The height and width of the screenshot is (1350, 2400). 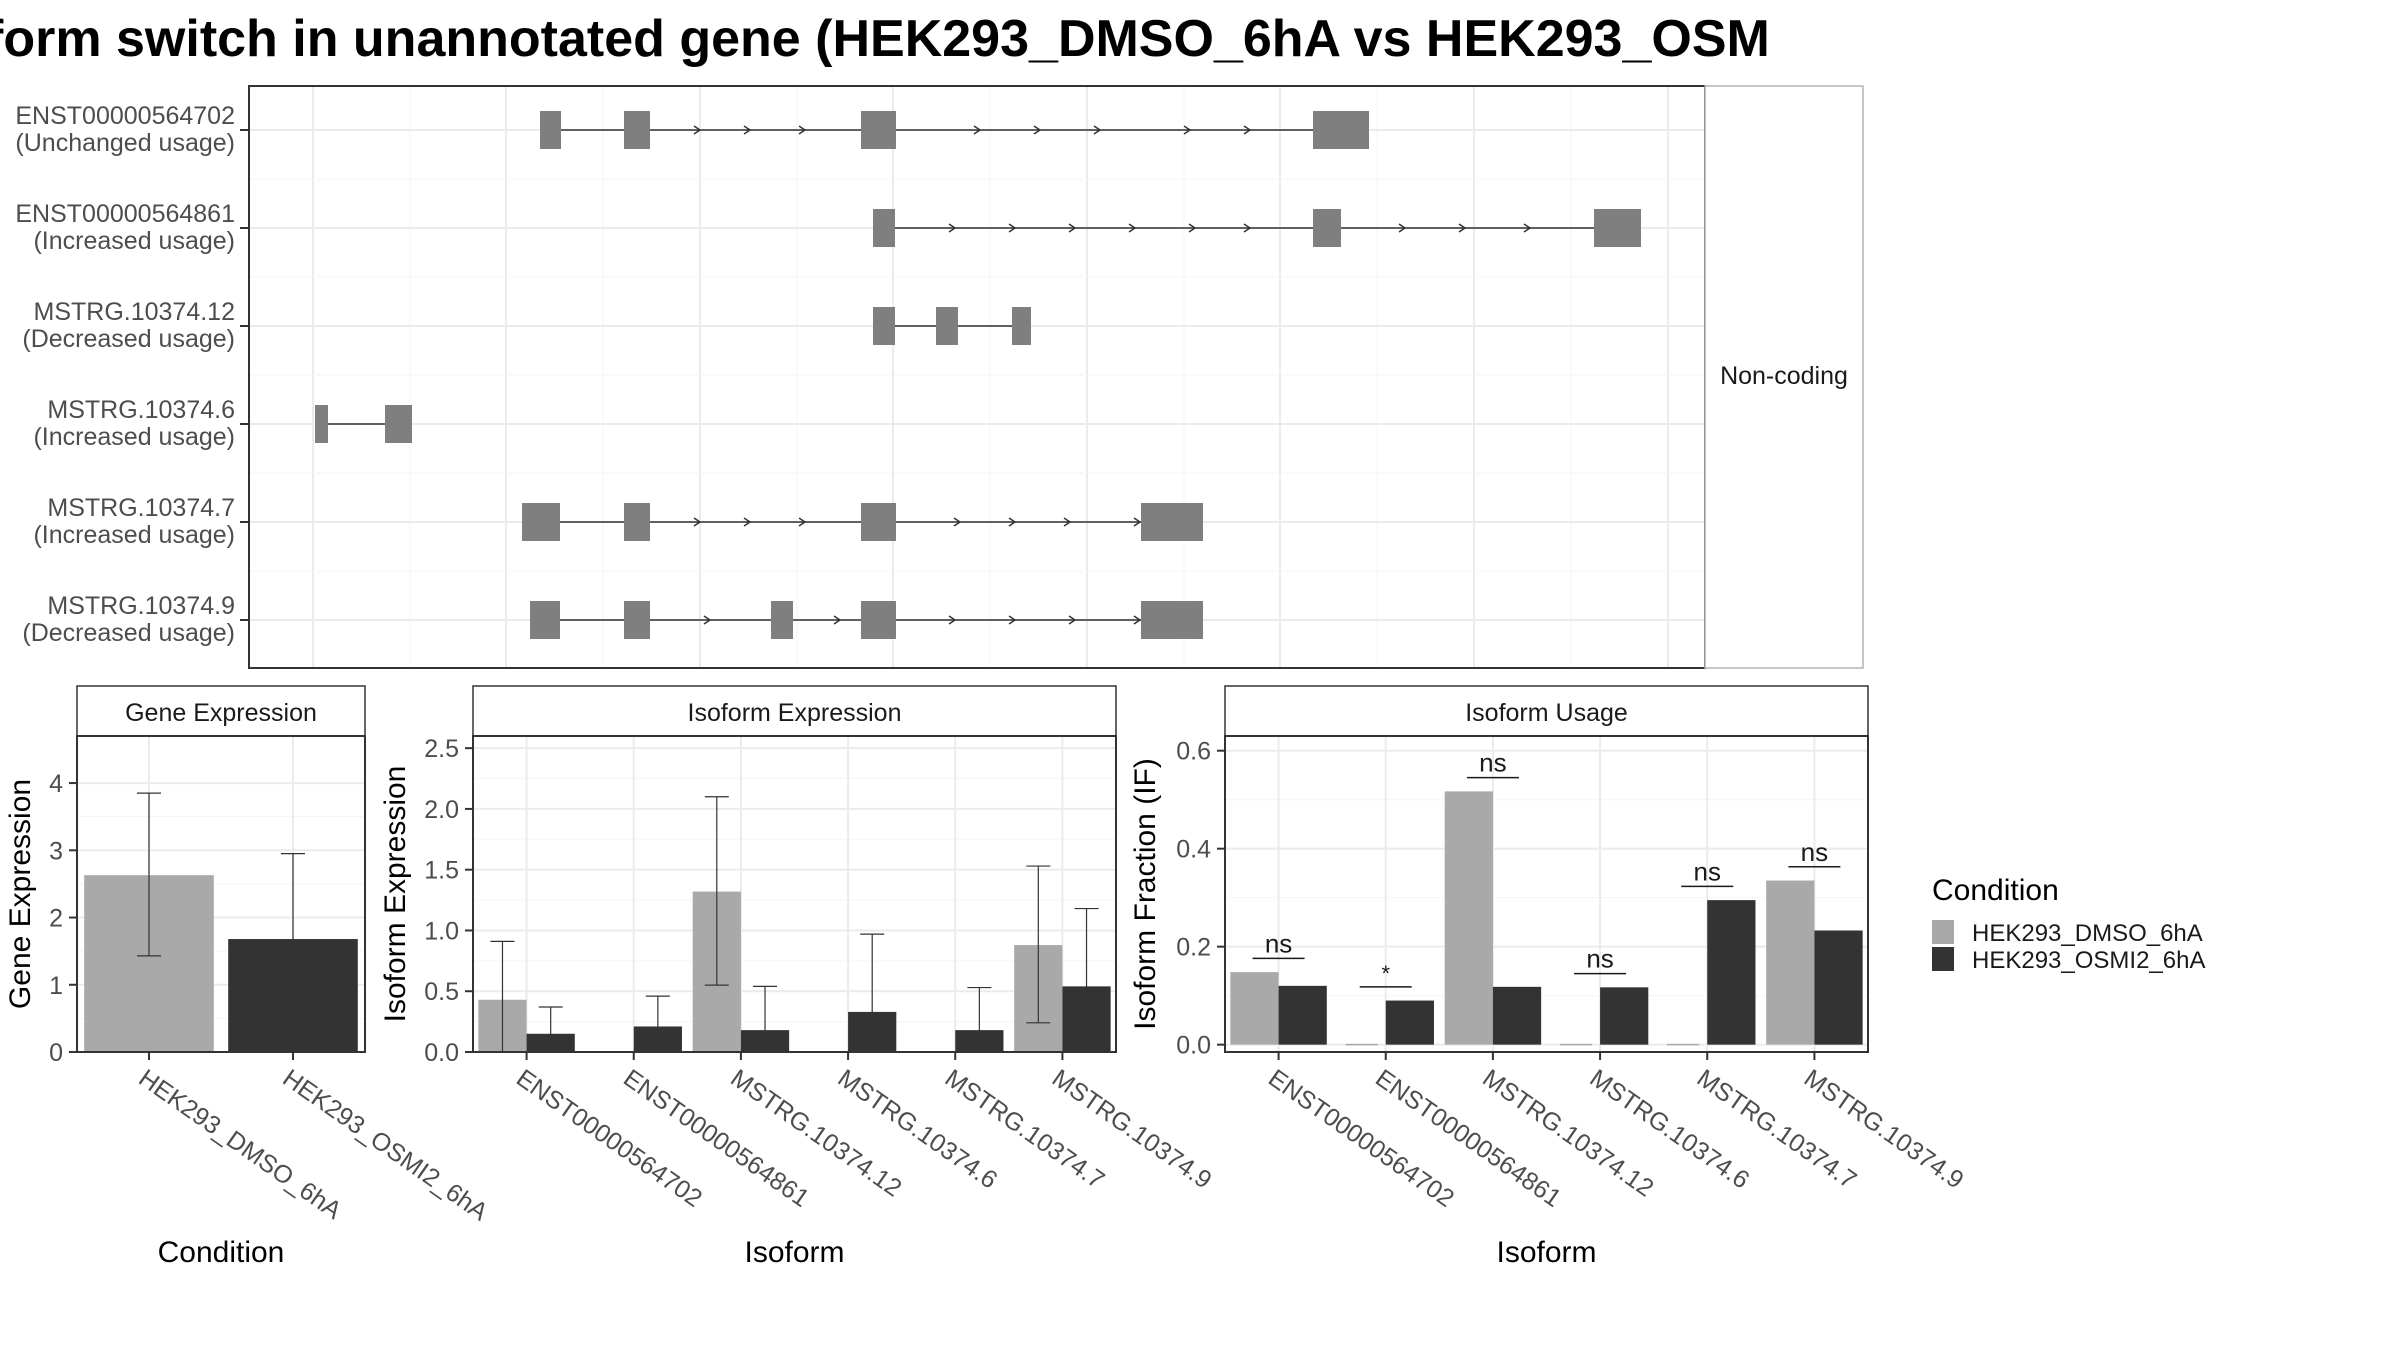 What do you see at coordinates (56, 986) in the screenshot?
I see `y-tick-label: 1` at bounding box center [56, 986].